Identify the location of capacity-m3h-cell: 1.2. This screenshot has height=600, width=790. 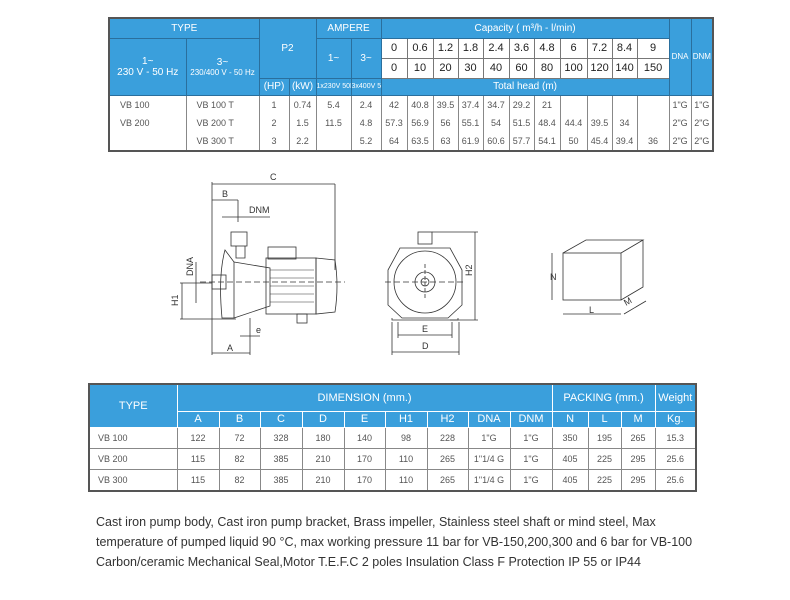
(445, 48).